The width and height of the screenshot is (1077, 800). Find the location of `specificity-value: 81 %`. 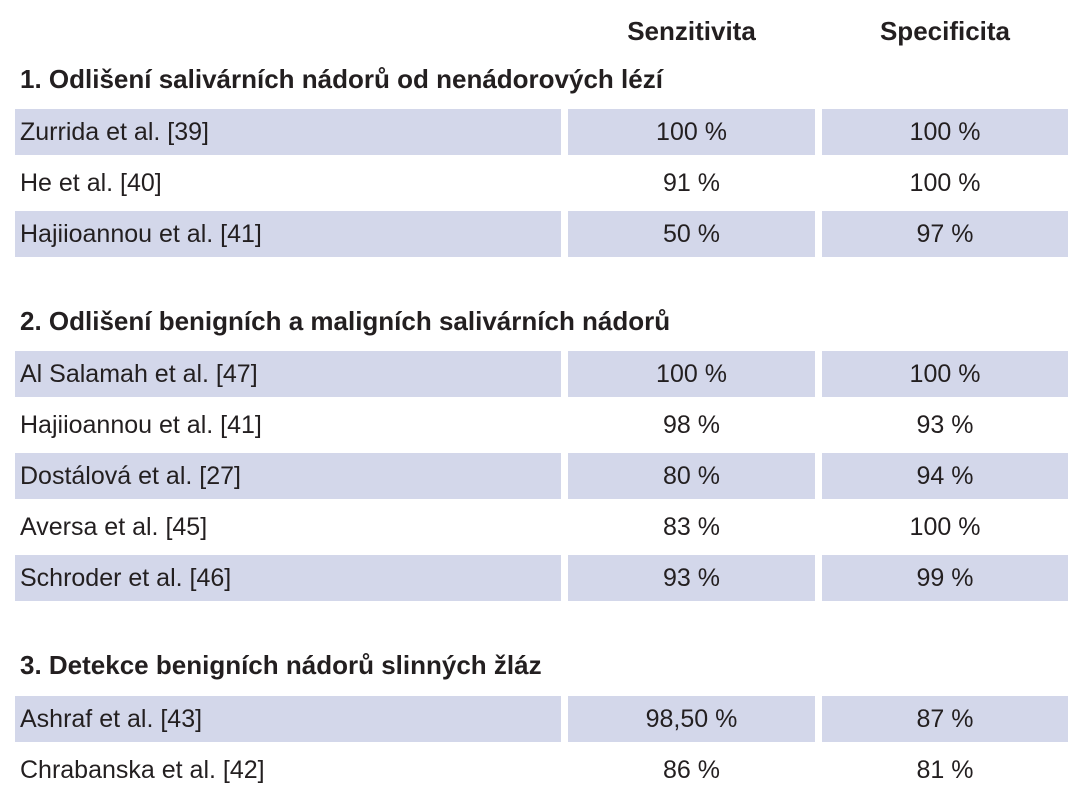

specificity-value: 81 % is located at coordinates (945, 770).